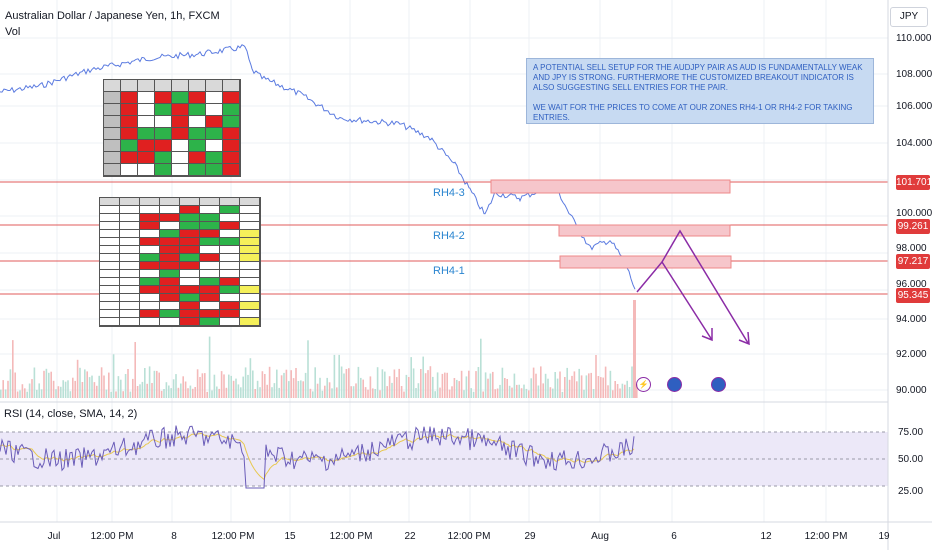  Describe the element at coordinates (914, 74) in the screenshot. I see `price-axis-tick: 108.000` at that location.